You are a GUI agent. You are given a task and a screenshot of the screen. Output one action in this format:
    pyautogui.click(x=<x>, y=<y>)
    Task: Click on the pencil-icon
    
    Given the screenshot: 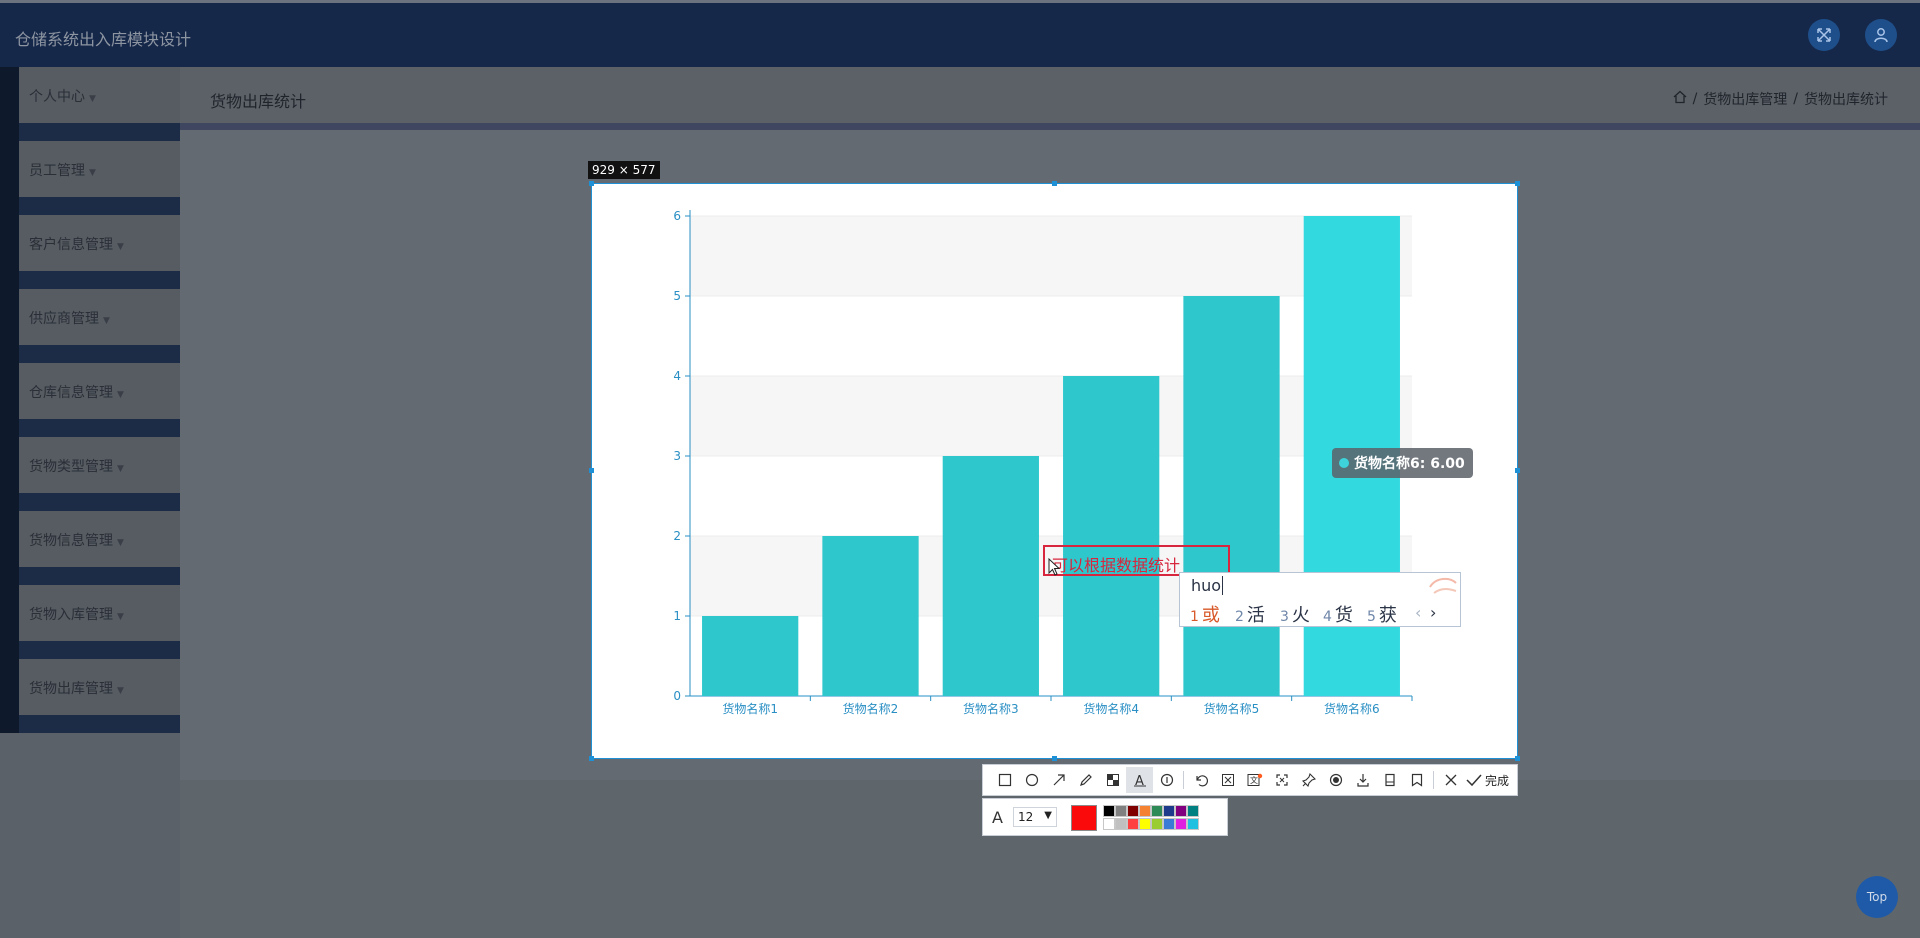 What is the action you would take?
    pyautogui.click(x=1085, y=780)
    